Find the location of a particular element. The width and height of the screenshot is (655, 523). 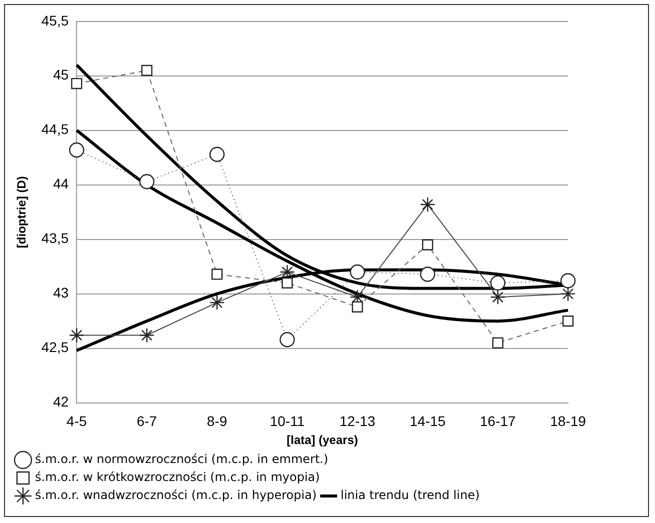

x-tick-label: 6-7 is located at coordinates (147, 421).